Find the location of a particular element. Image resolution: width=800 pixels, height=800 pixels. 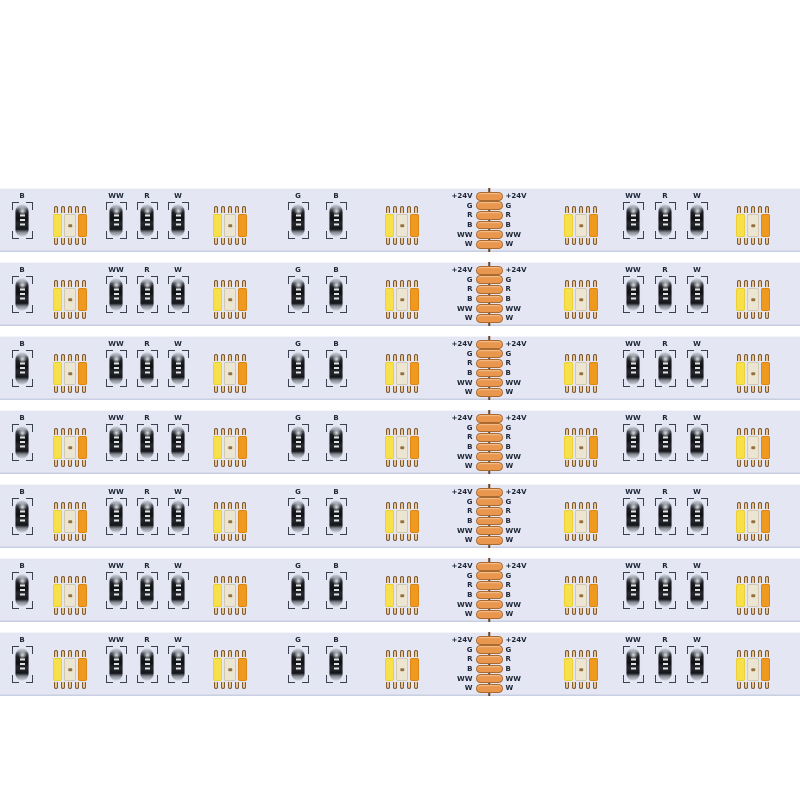

pad-label-left: B is located at coordinates (470, 225).